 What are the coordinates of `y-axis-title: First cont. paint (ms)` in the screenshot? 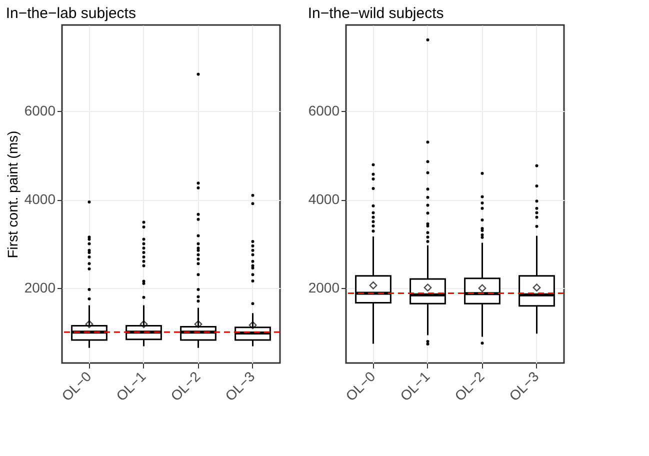 It's located at (12, 194).